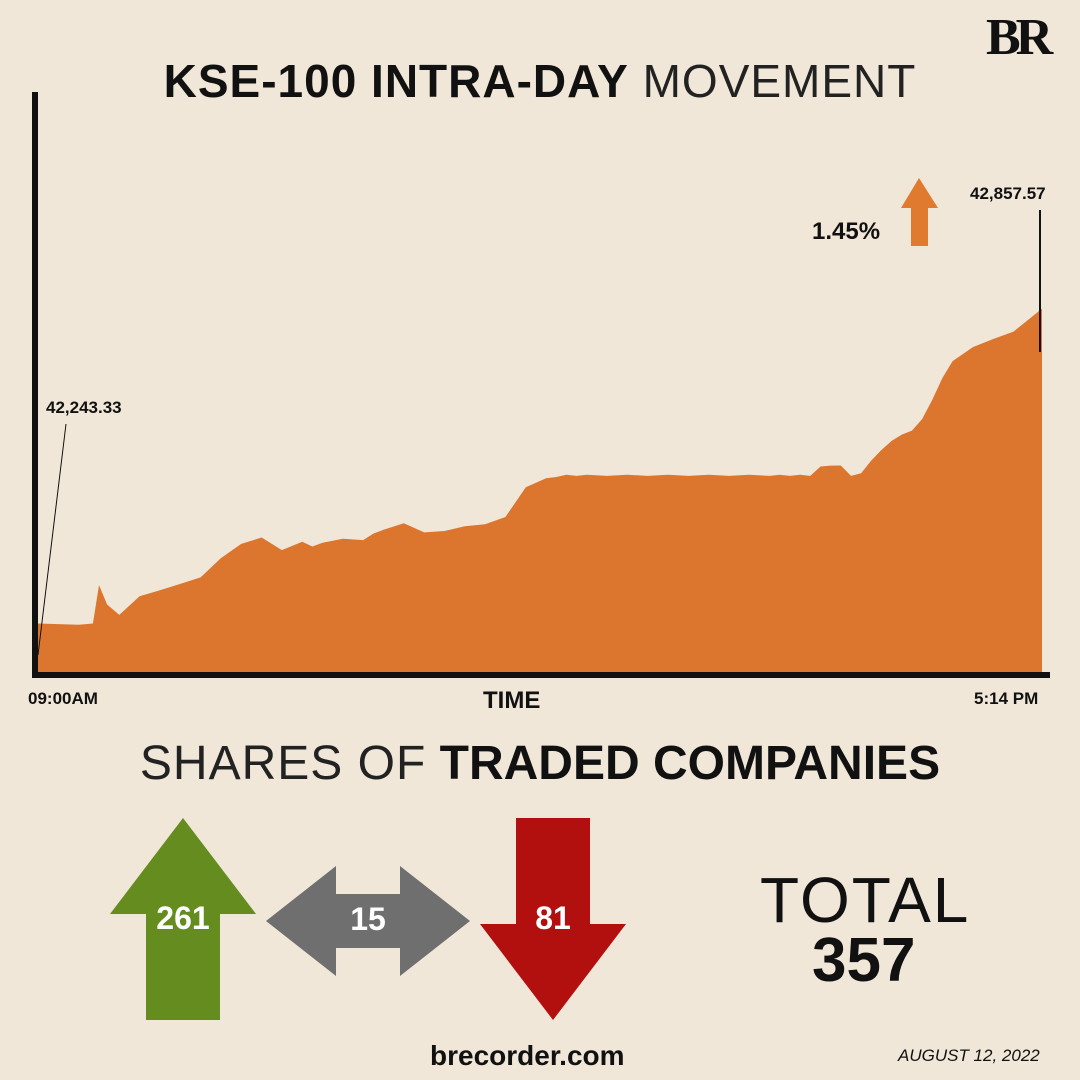  I want to click on title-bold: KSE-100 INTRA-DAY, so click(396, 81).